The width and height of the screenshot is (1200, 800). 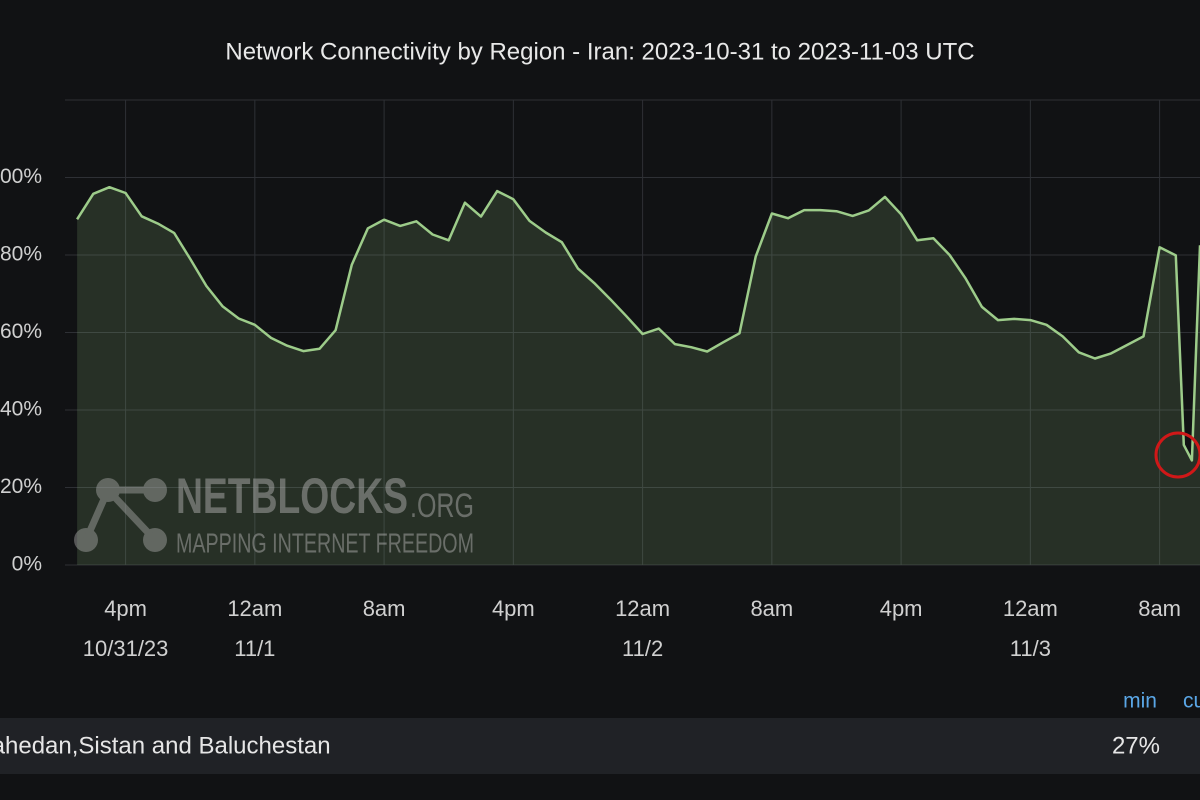 I want to click on y-tick-label: 20%, so click(x=21, y=486).